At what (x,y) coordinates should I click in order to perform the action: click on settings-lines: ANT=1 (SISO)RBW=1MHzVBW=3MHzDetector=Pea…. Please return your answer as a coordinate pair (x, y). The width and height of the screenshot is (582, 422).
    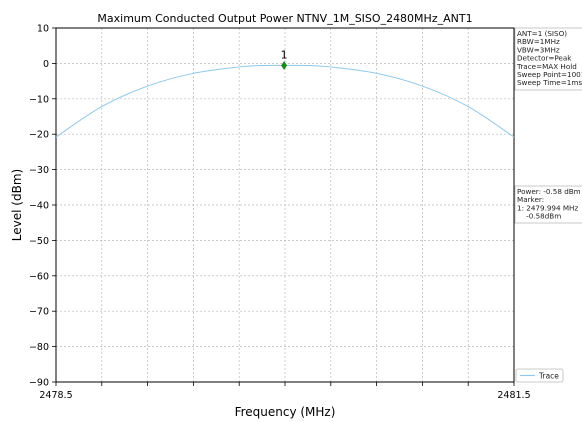
    Looking at the image, I should click on (549, 58).